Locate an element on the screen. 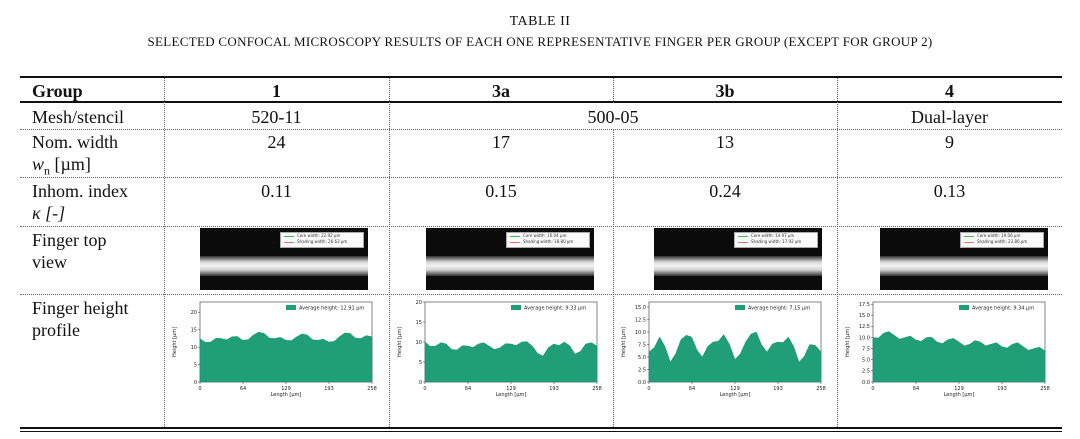 This screenshot has width=1080, height=439. table-label: TABLE II is located at coordinates (540, 21).